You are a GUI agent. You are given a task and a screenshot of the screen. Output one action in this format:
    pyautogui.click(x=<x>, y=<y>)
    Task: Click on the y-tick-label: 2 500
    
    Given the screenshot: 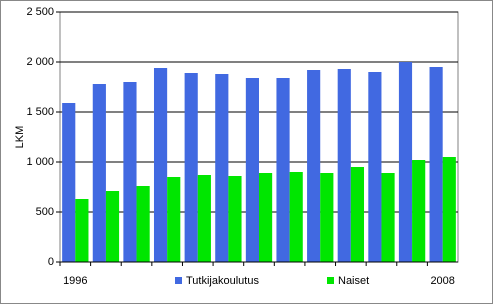 What is the action you would take?
    pyautogui.click(x=40, y=12)
    